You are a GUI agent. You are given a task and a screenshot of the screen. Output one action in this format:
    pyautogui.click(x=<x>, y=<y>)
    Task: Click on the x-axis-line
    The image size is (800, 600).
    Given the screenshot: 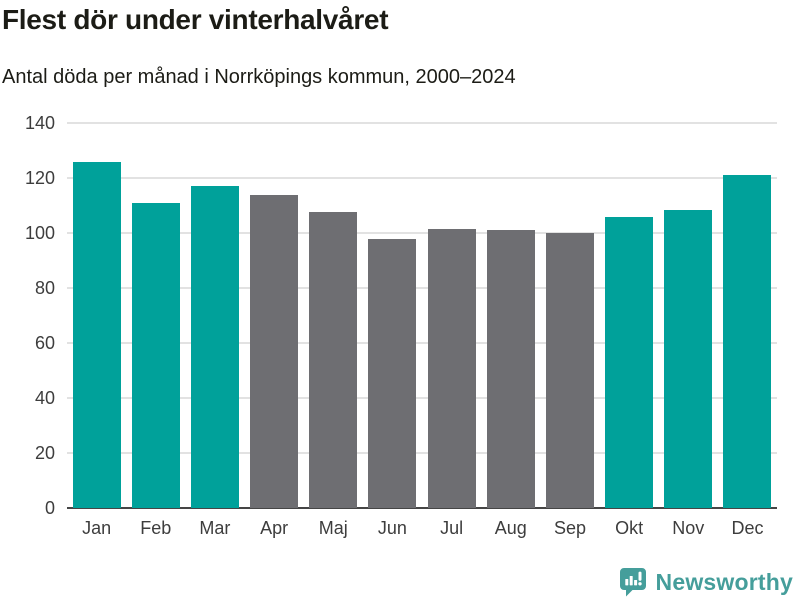 What is the action you would take?
    pyautogui.click(x=422, y=508)
    